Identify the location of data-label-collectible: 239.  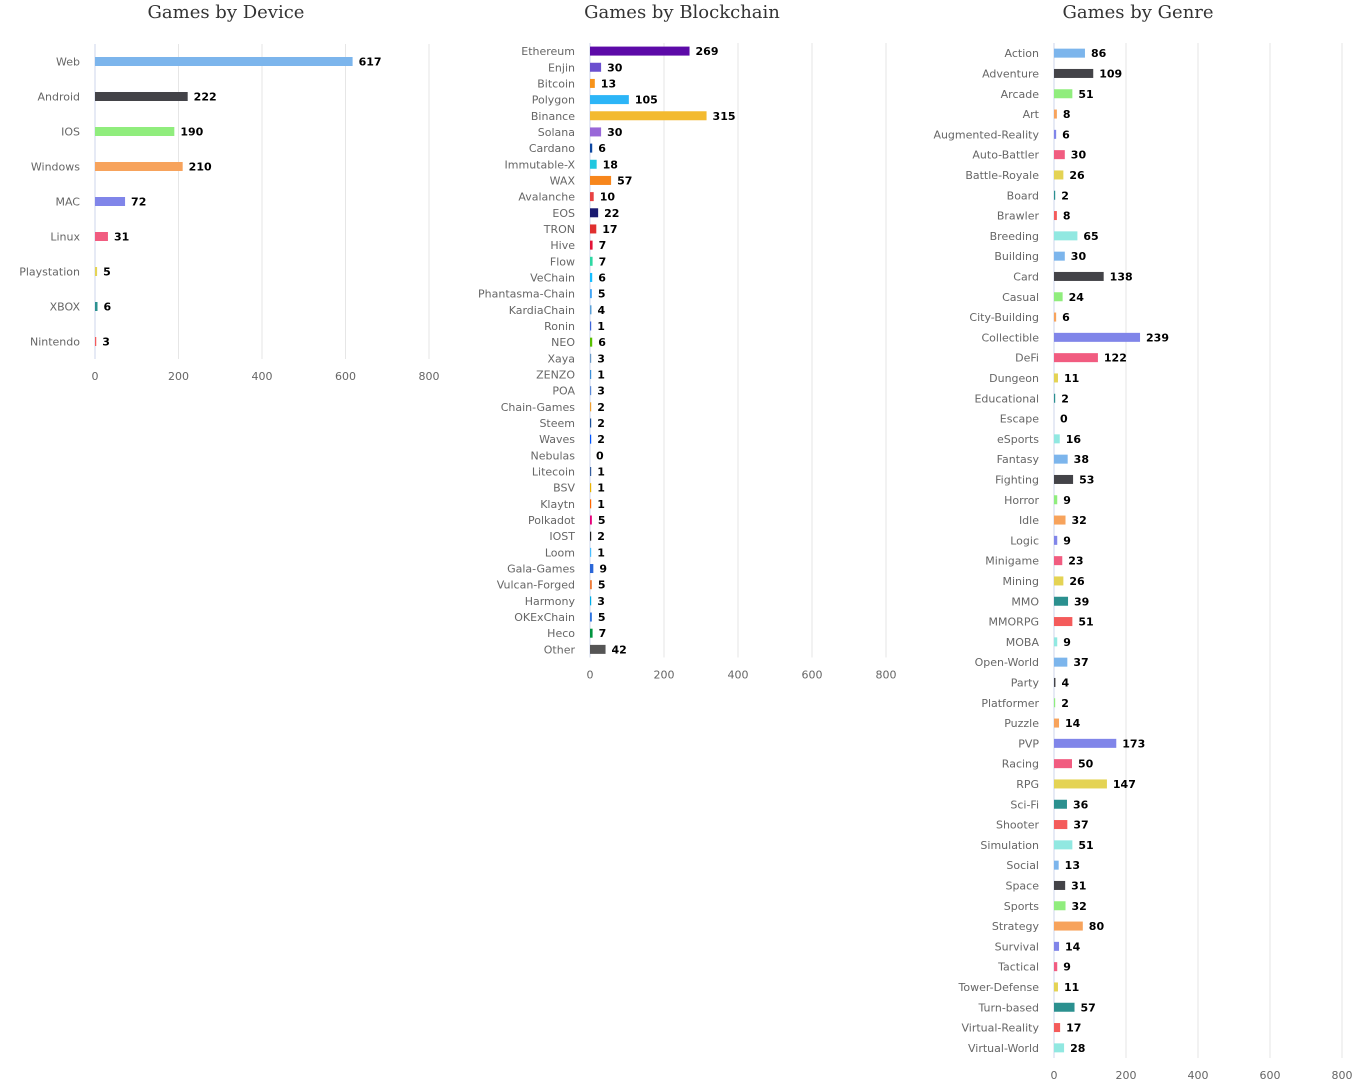
(1157, 337).